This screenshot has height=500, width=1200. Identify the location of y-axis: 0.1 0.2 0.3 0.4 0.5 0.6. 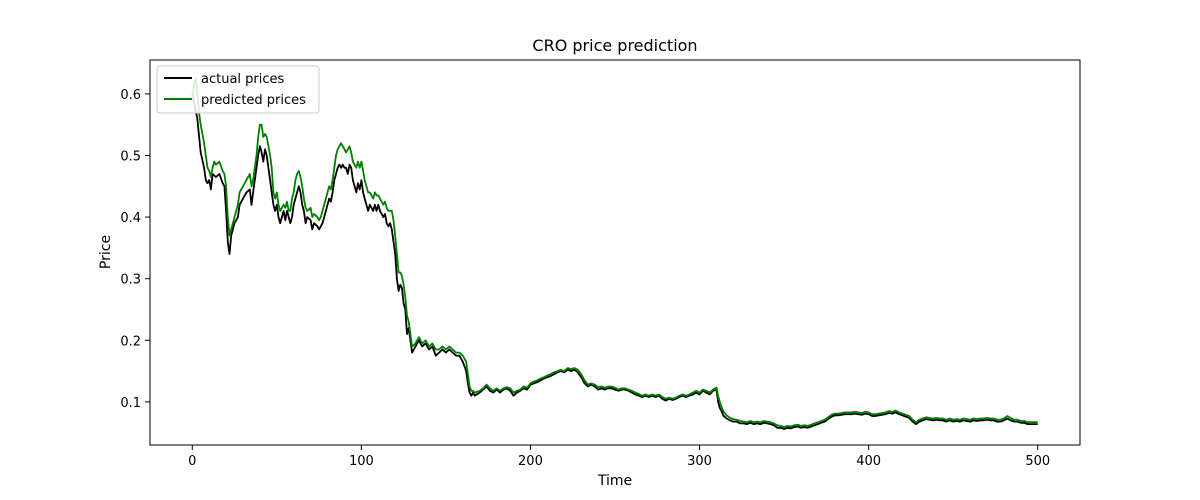
(135, 249).